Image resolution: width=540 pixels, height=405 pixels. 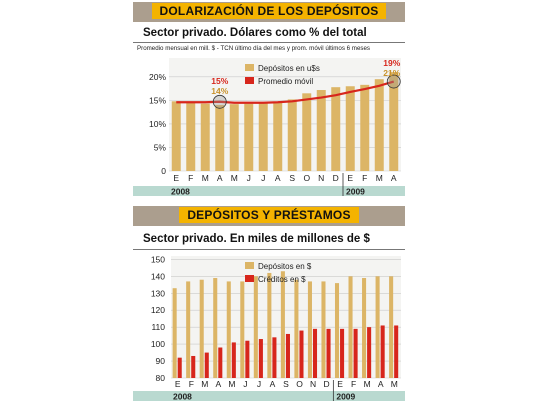 What do you see at coordinates (158, 344) in the screenshot?
I see `y-tick-label: 100` at bounding box center [158, 344].